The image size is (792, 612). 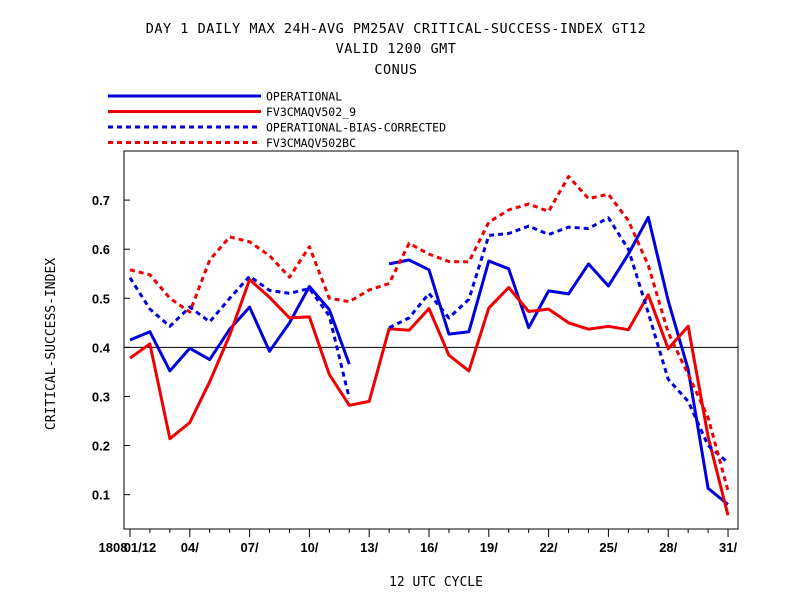 What do you see at coordinates (608, 547) in the screenshot?
I see `x-tick-label: 25/` at bounding box center [608, 547].